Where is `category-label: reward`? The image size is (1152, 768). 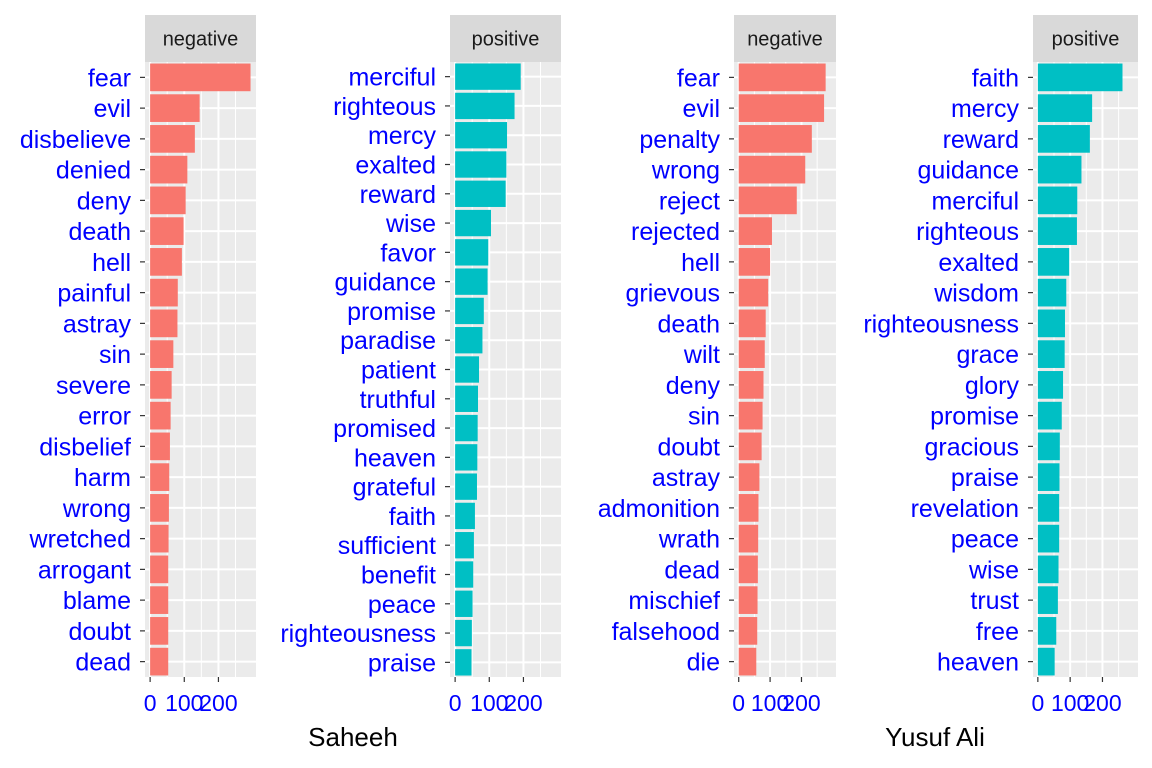 category-label: reward is located at coordinates (981, 140).